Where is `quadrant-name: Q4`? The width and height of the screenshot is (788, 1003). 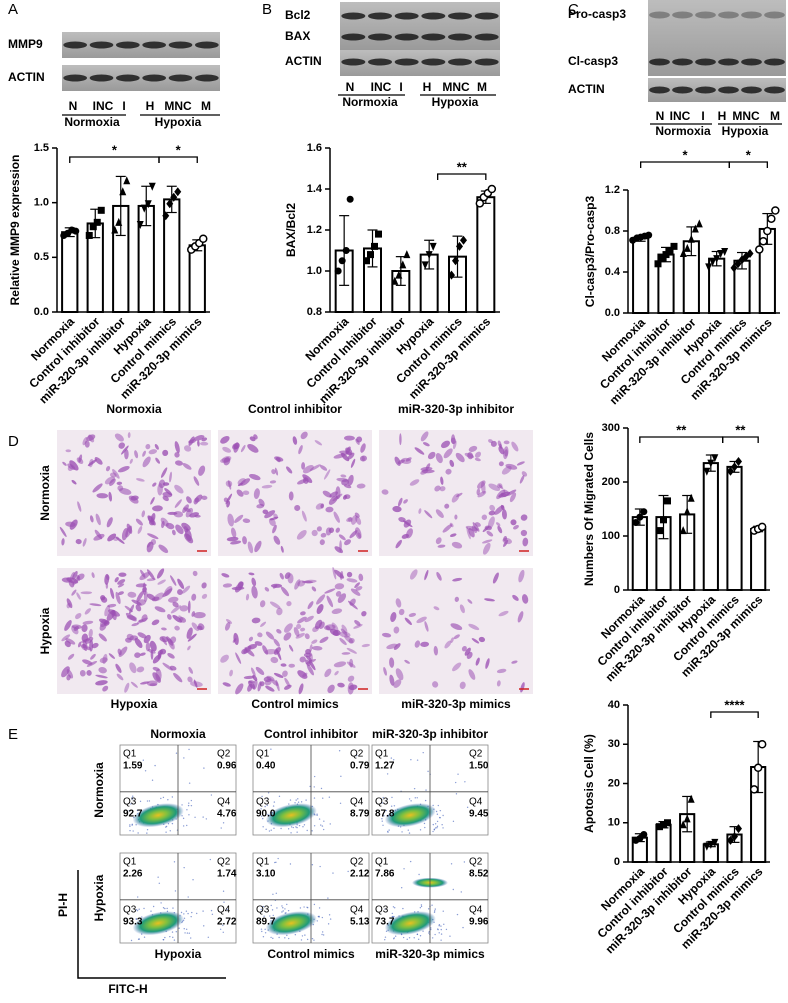
quadrant-name: Q4 is located at coordinates (224, 909).